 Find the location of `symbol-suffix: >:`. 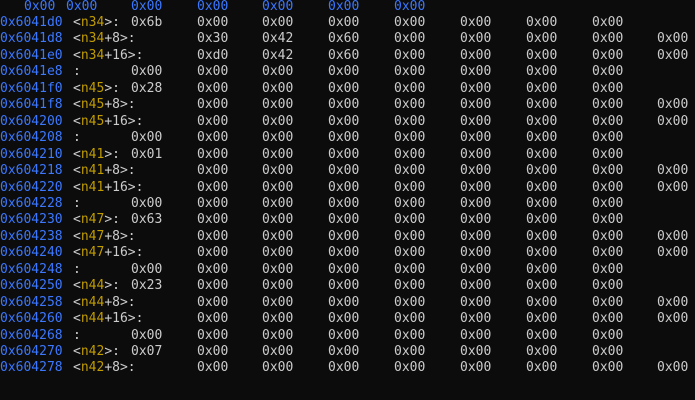

symbol-suffix: >: is located at coordinates (112, 22).